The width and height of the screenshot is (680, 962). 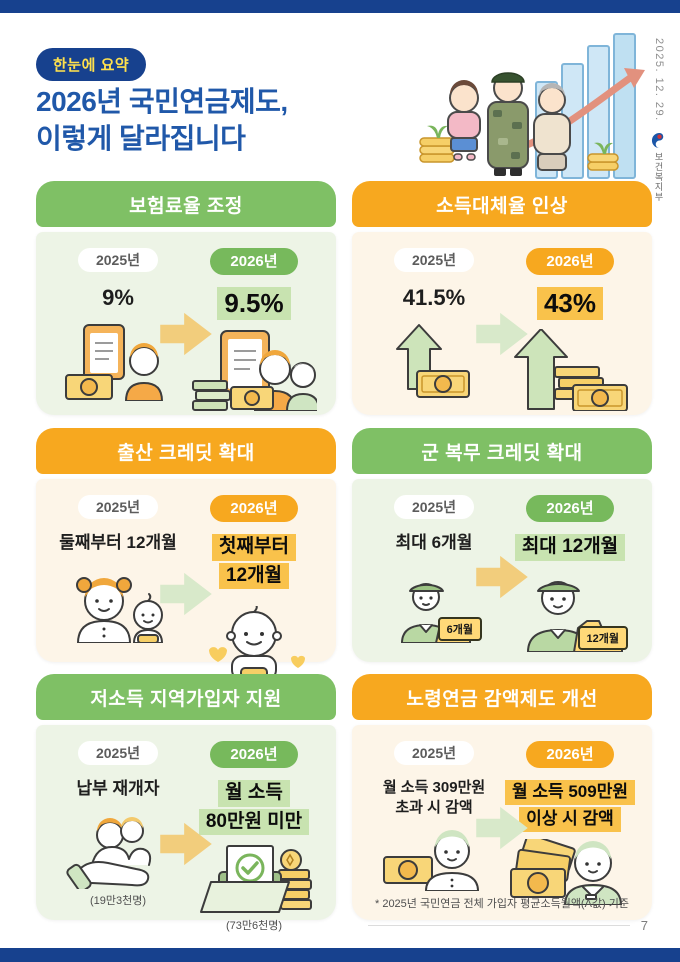 What do you see at coordinates (162, 121) in the screenshot?
I see `page-title: 2026년 국민연금제도, 이렇게 달라집니다` at bounding box center [162, 121].